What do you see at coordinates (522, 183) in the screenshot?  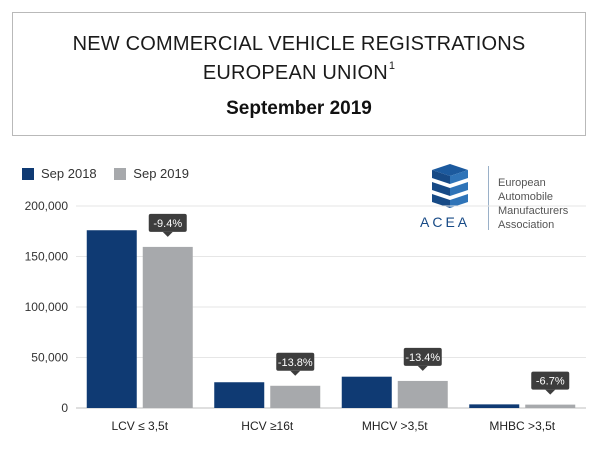 I see `logo-line-1: European` at bounding box center [522, 183].